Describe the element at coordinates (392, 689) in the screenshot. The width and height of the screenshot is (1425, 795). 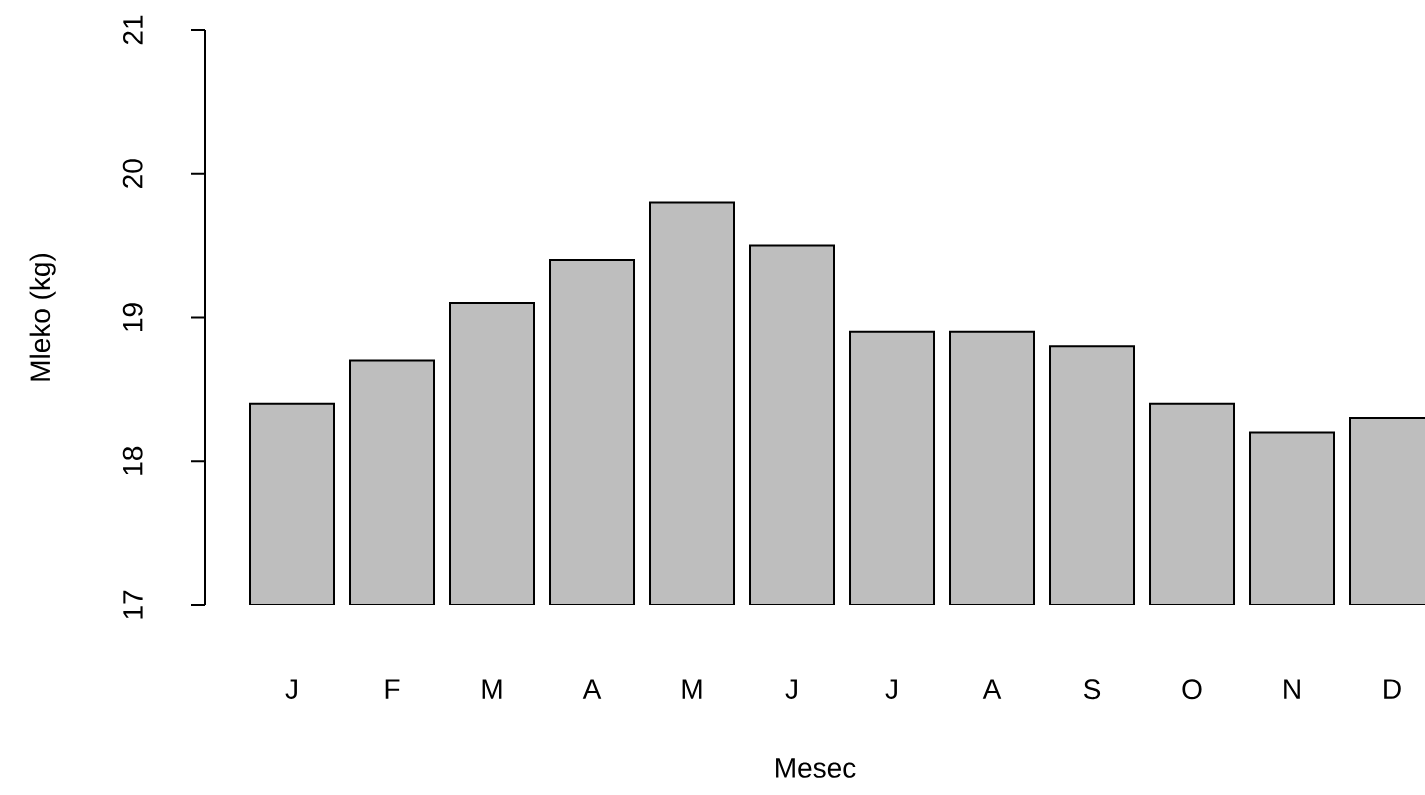
I see `x-tick-label: F` at that location.